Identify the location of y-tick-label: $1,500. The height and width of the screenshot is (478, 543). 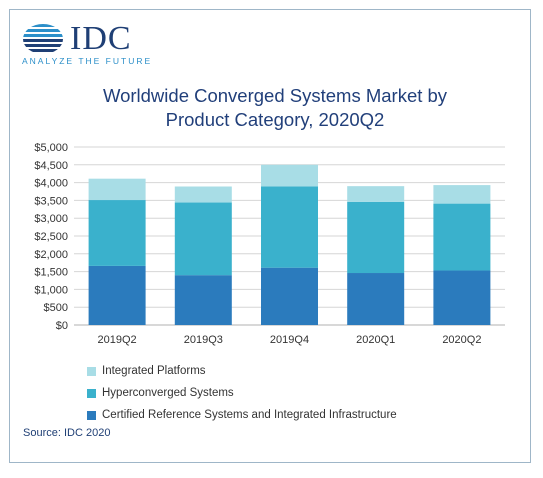
(51, 273).